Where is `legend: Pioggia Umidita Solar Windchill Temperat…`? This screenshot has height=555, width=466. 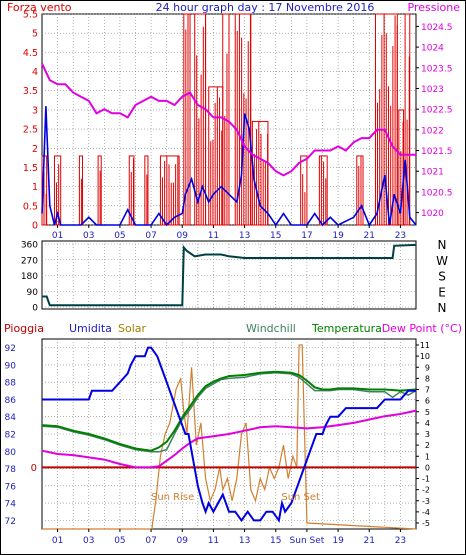 legend: Pioggia Umidita Solar Windchill Temperat… is located at coordinates (233, 328).